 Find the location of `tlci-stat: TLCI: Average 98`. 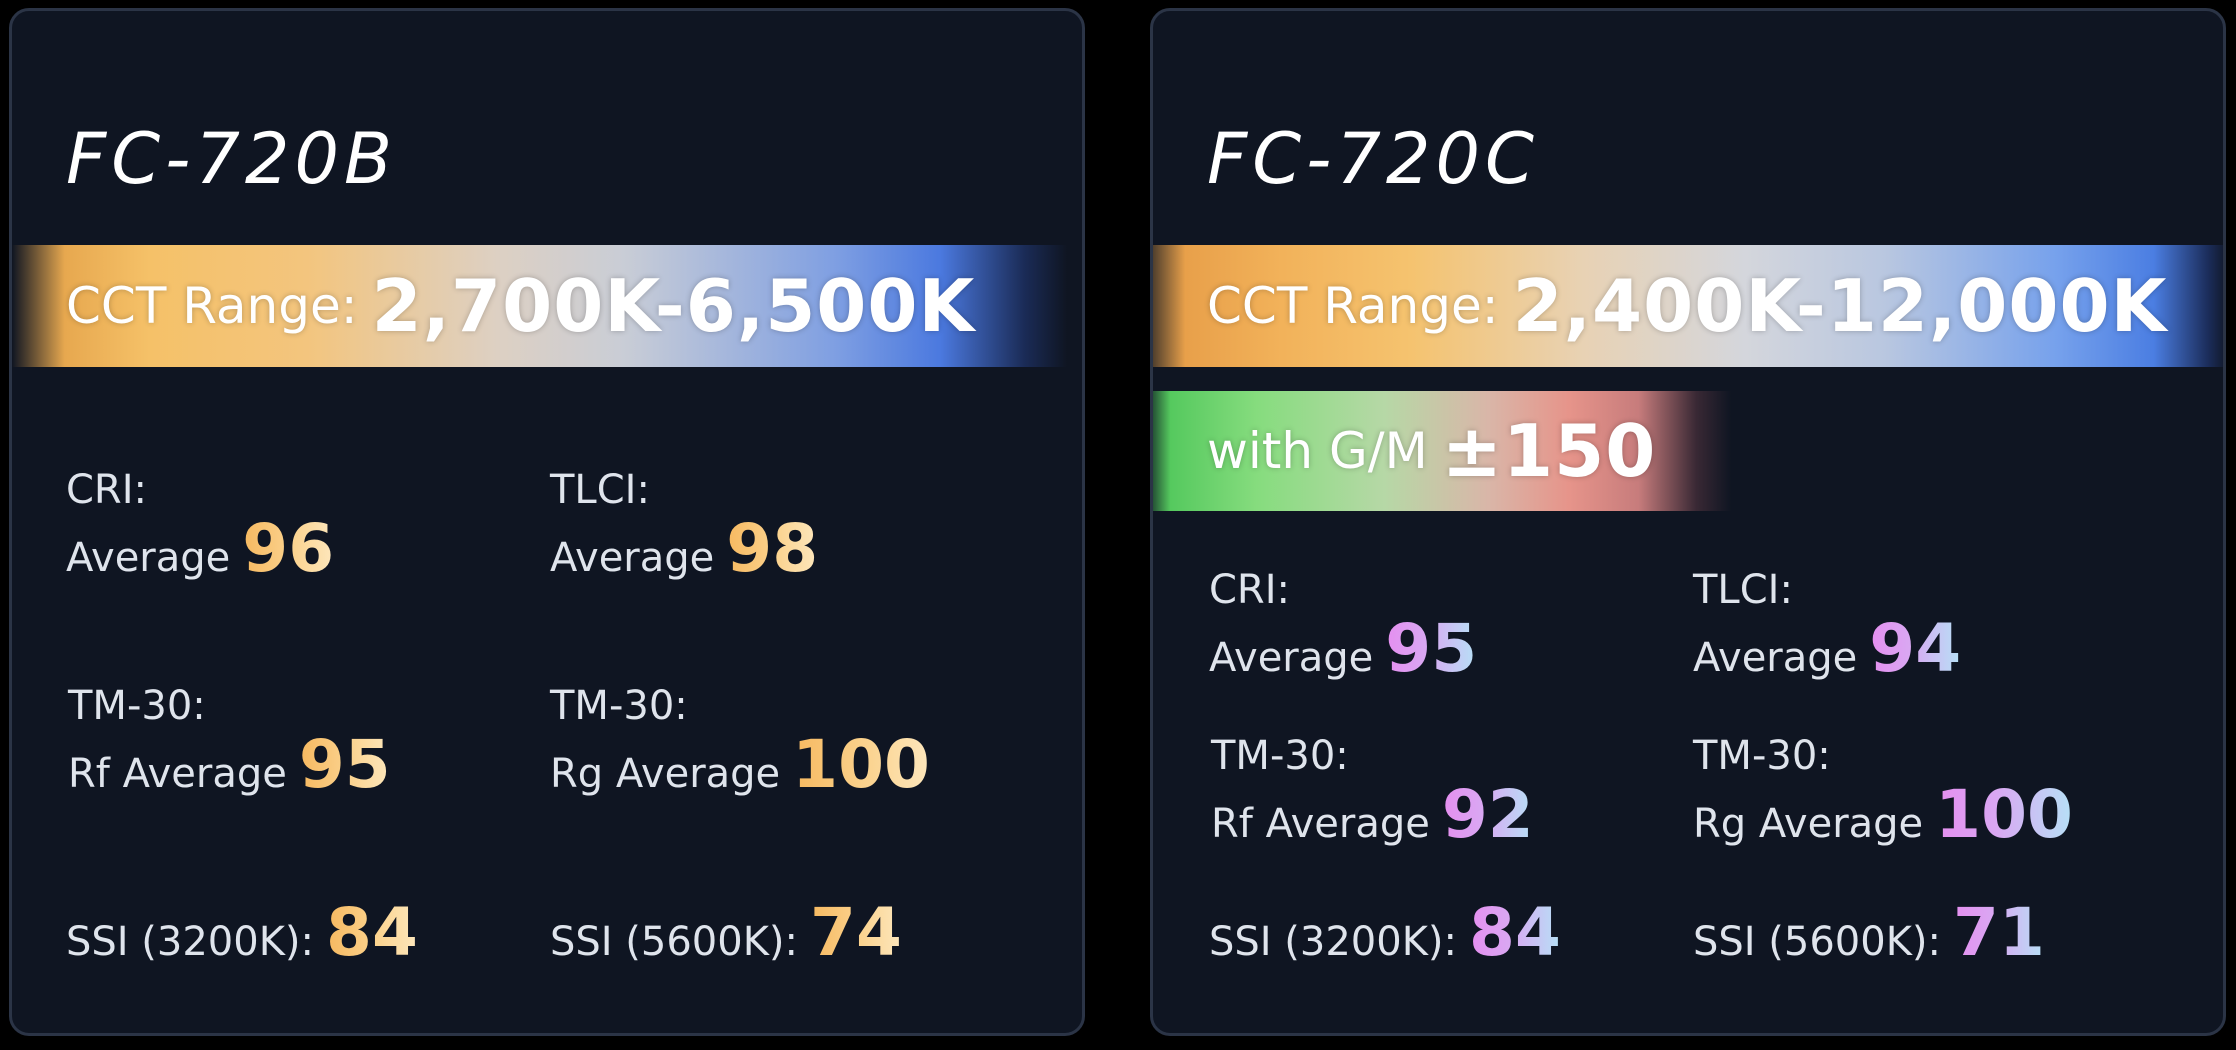

tlci-stat: TLCI: Average 98 is located at coordinates (684, 524).